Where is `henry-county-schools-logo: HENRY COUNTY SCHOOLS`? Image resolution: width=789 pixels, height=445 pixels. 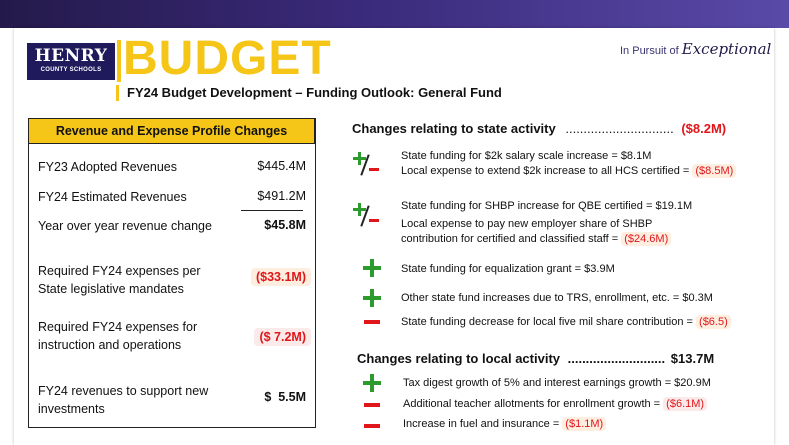
henry-county-schools-logo: HENRY COUNTY SCHOOLS is located at coordinates (71, 61).